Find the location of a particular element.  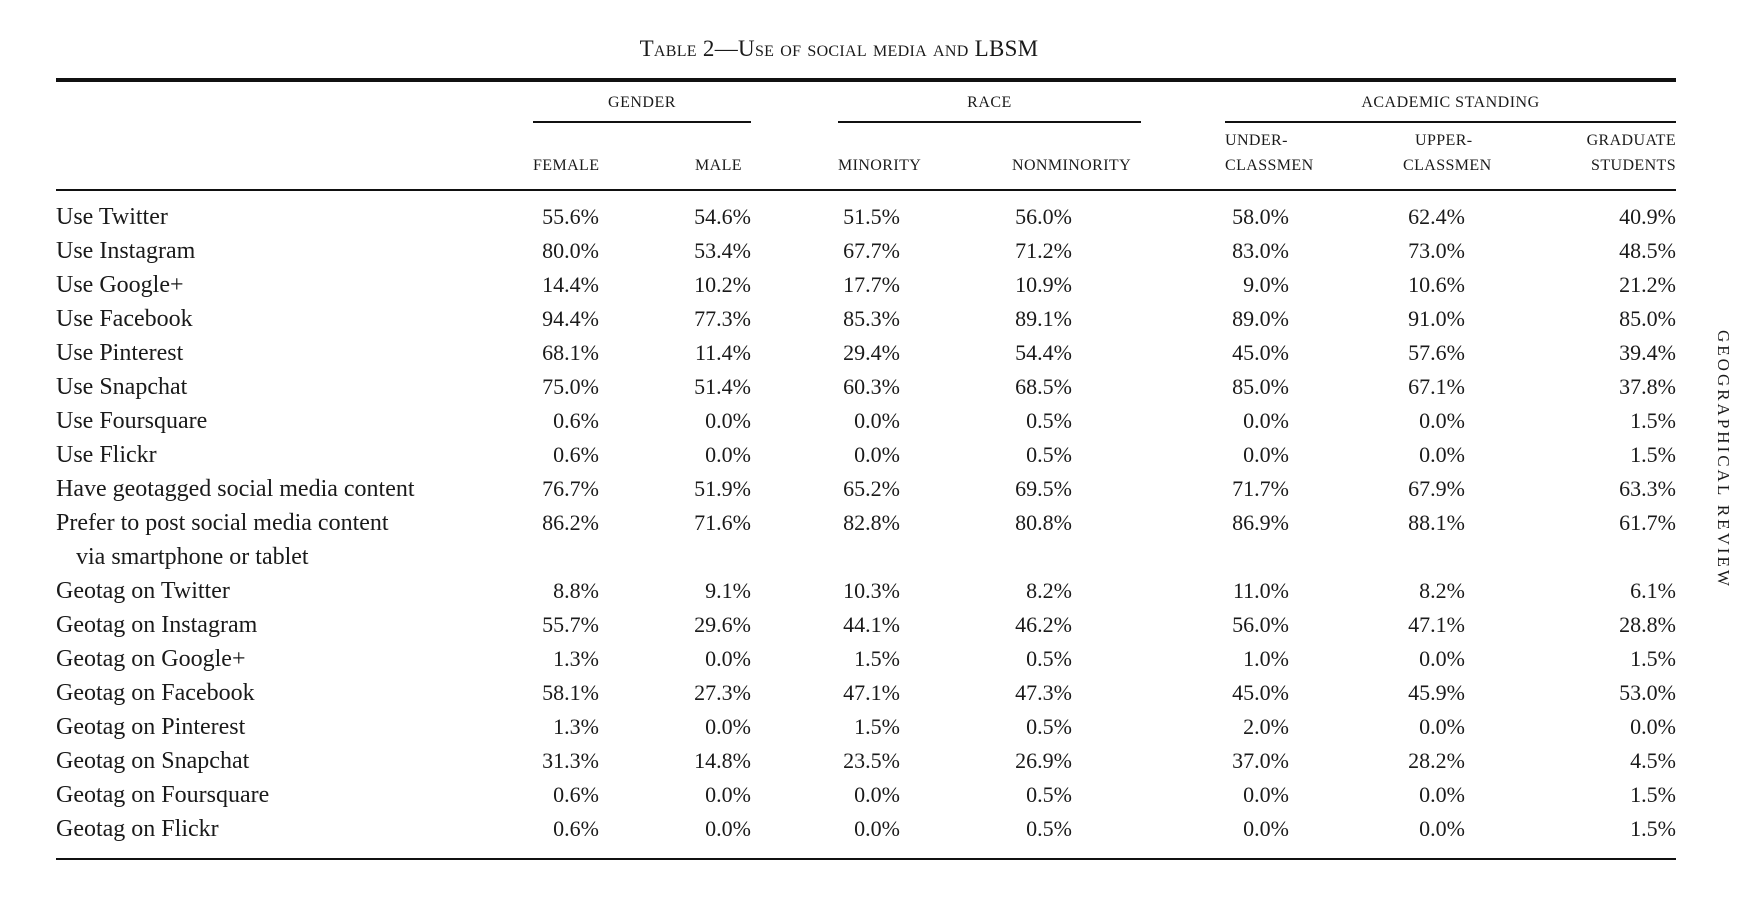

cell-male: 77.3% is located at coordinates (722, 318).